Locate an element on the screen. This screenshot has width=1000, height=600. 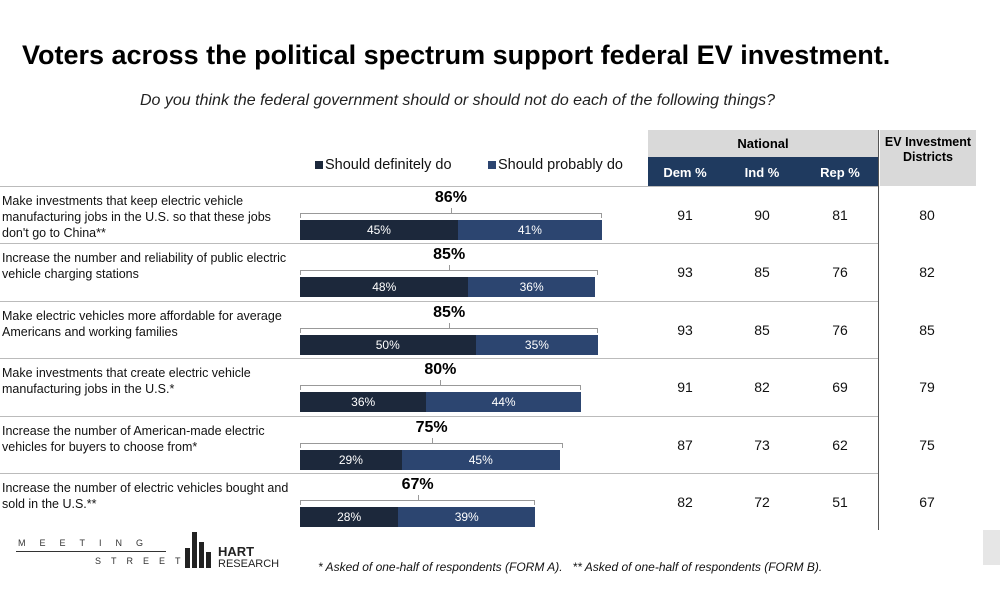
table-cell: 51 is located at coordinates (840, 502).